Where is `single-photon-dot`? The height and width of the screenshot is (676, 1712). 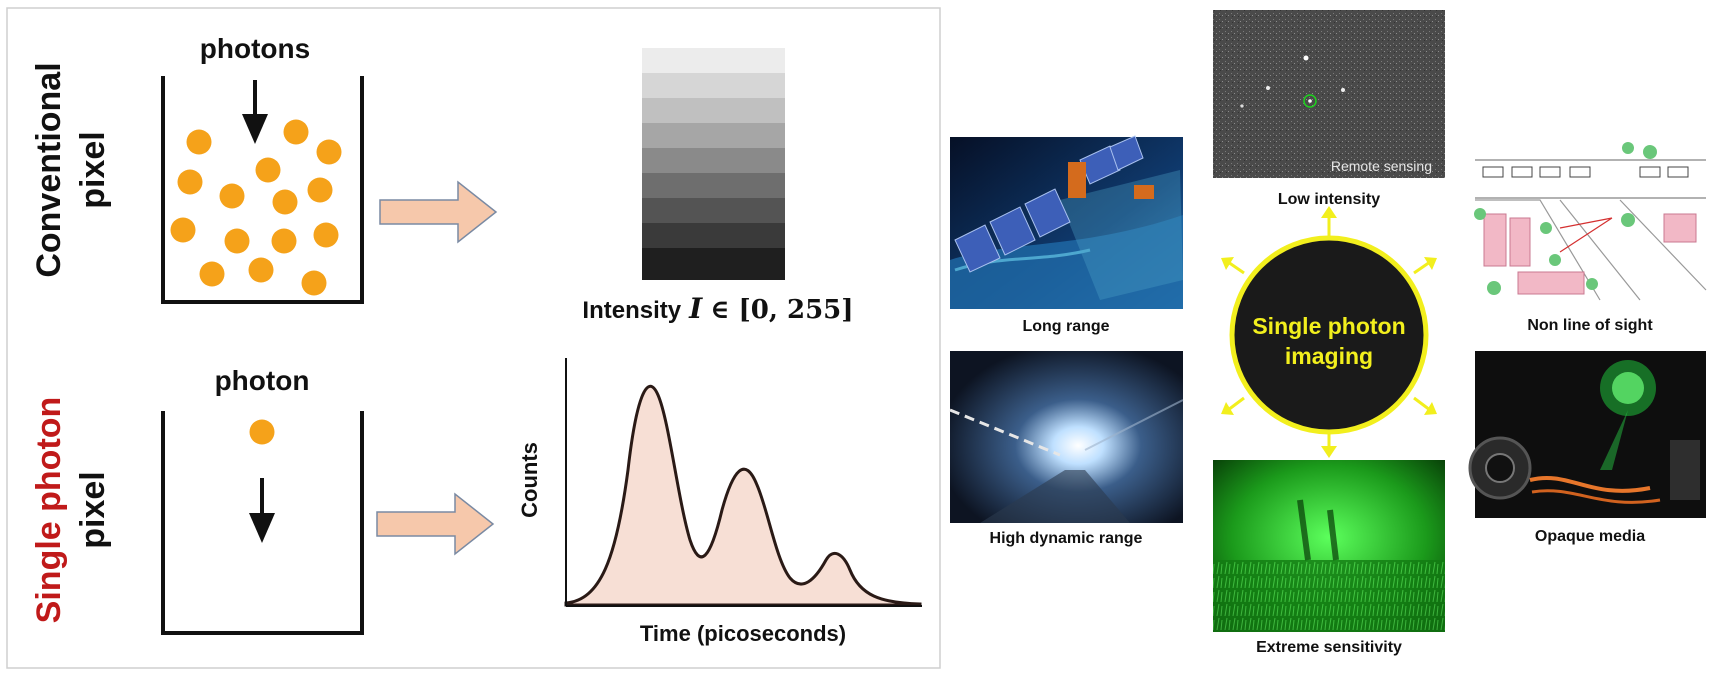 single-photon-dot is located at coordinates (262, 432).